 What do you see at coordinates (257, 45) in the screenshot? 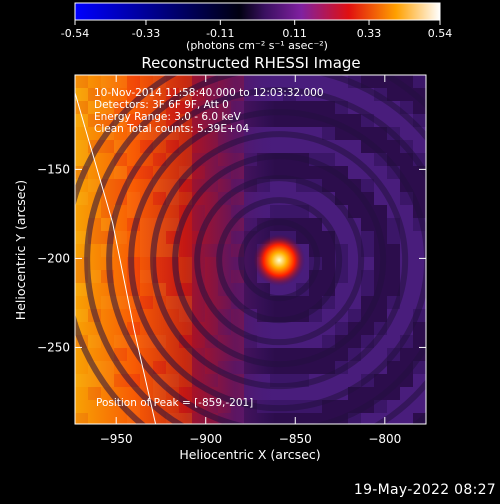
I see `colorbar-units: (photons cm⁻² s⁻¹ asec⁻²)` at bounding box center [257, 45].